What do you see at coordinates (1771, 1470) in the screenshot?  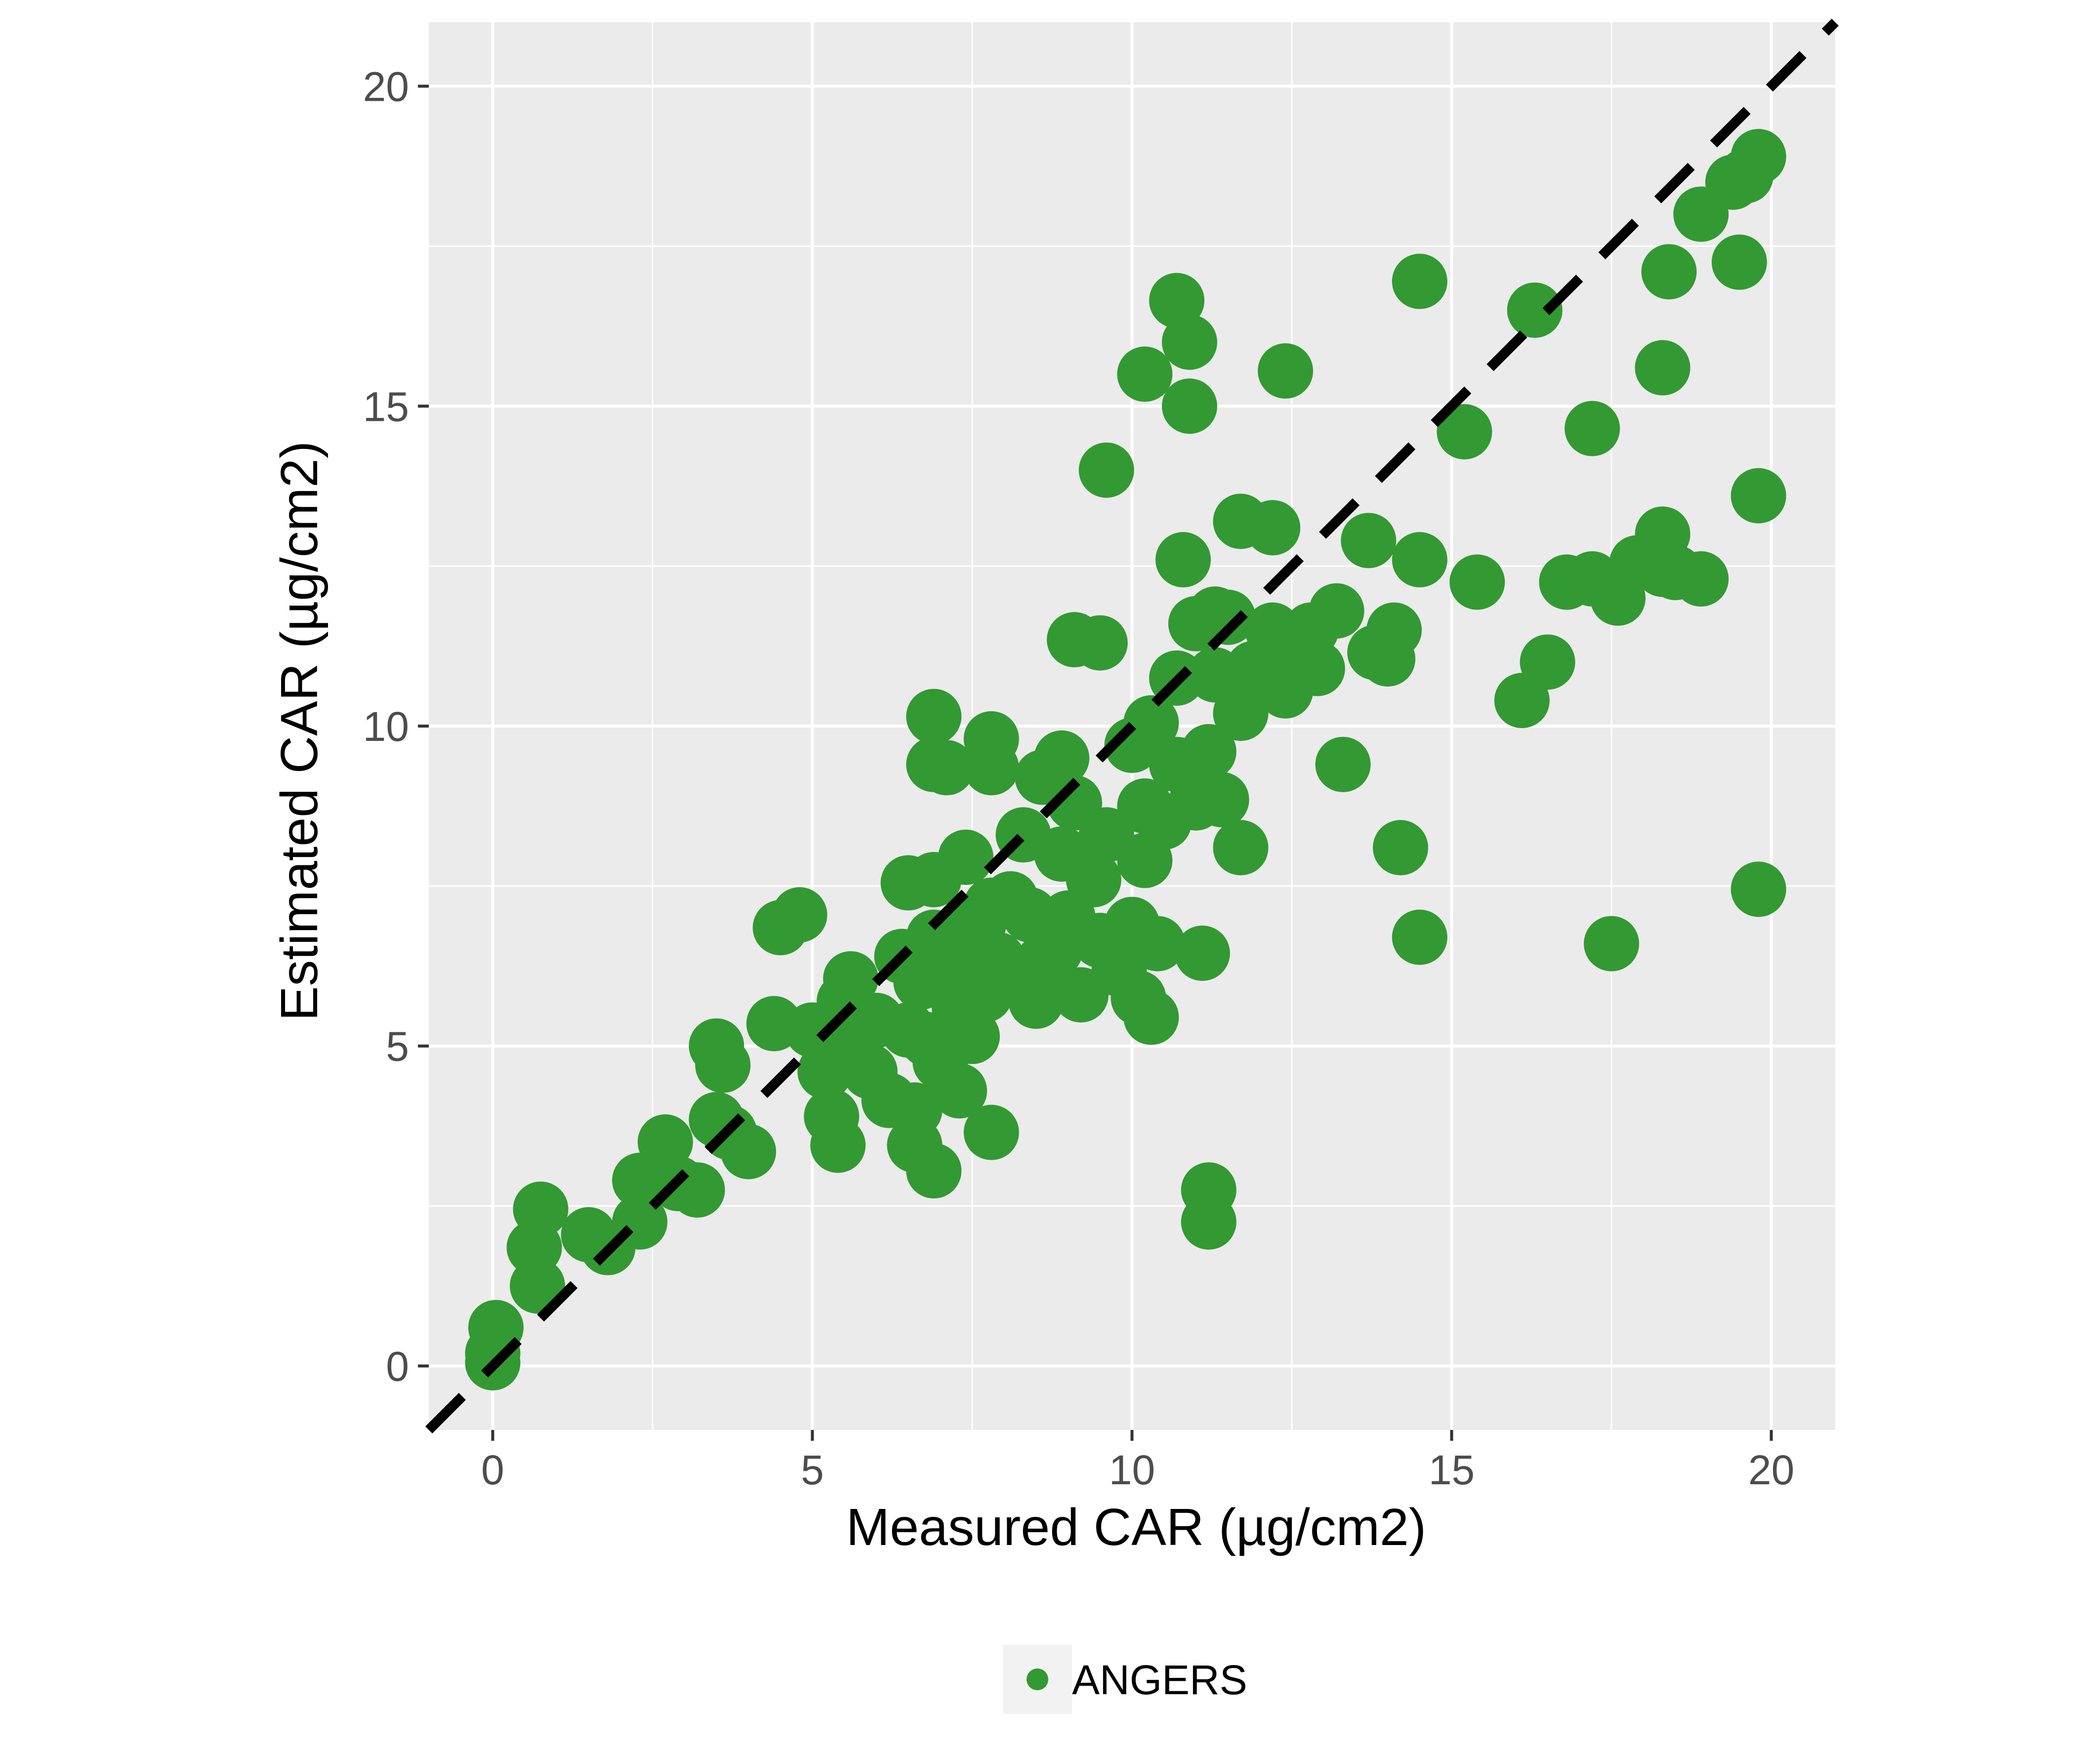 I see `x-tick-label: 20` at bounding box center [1771, 1470].